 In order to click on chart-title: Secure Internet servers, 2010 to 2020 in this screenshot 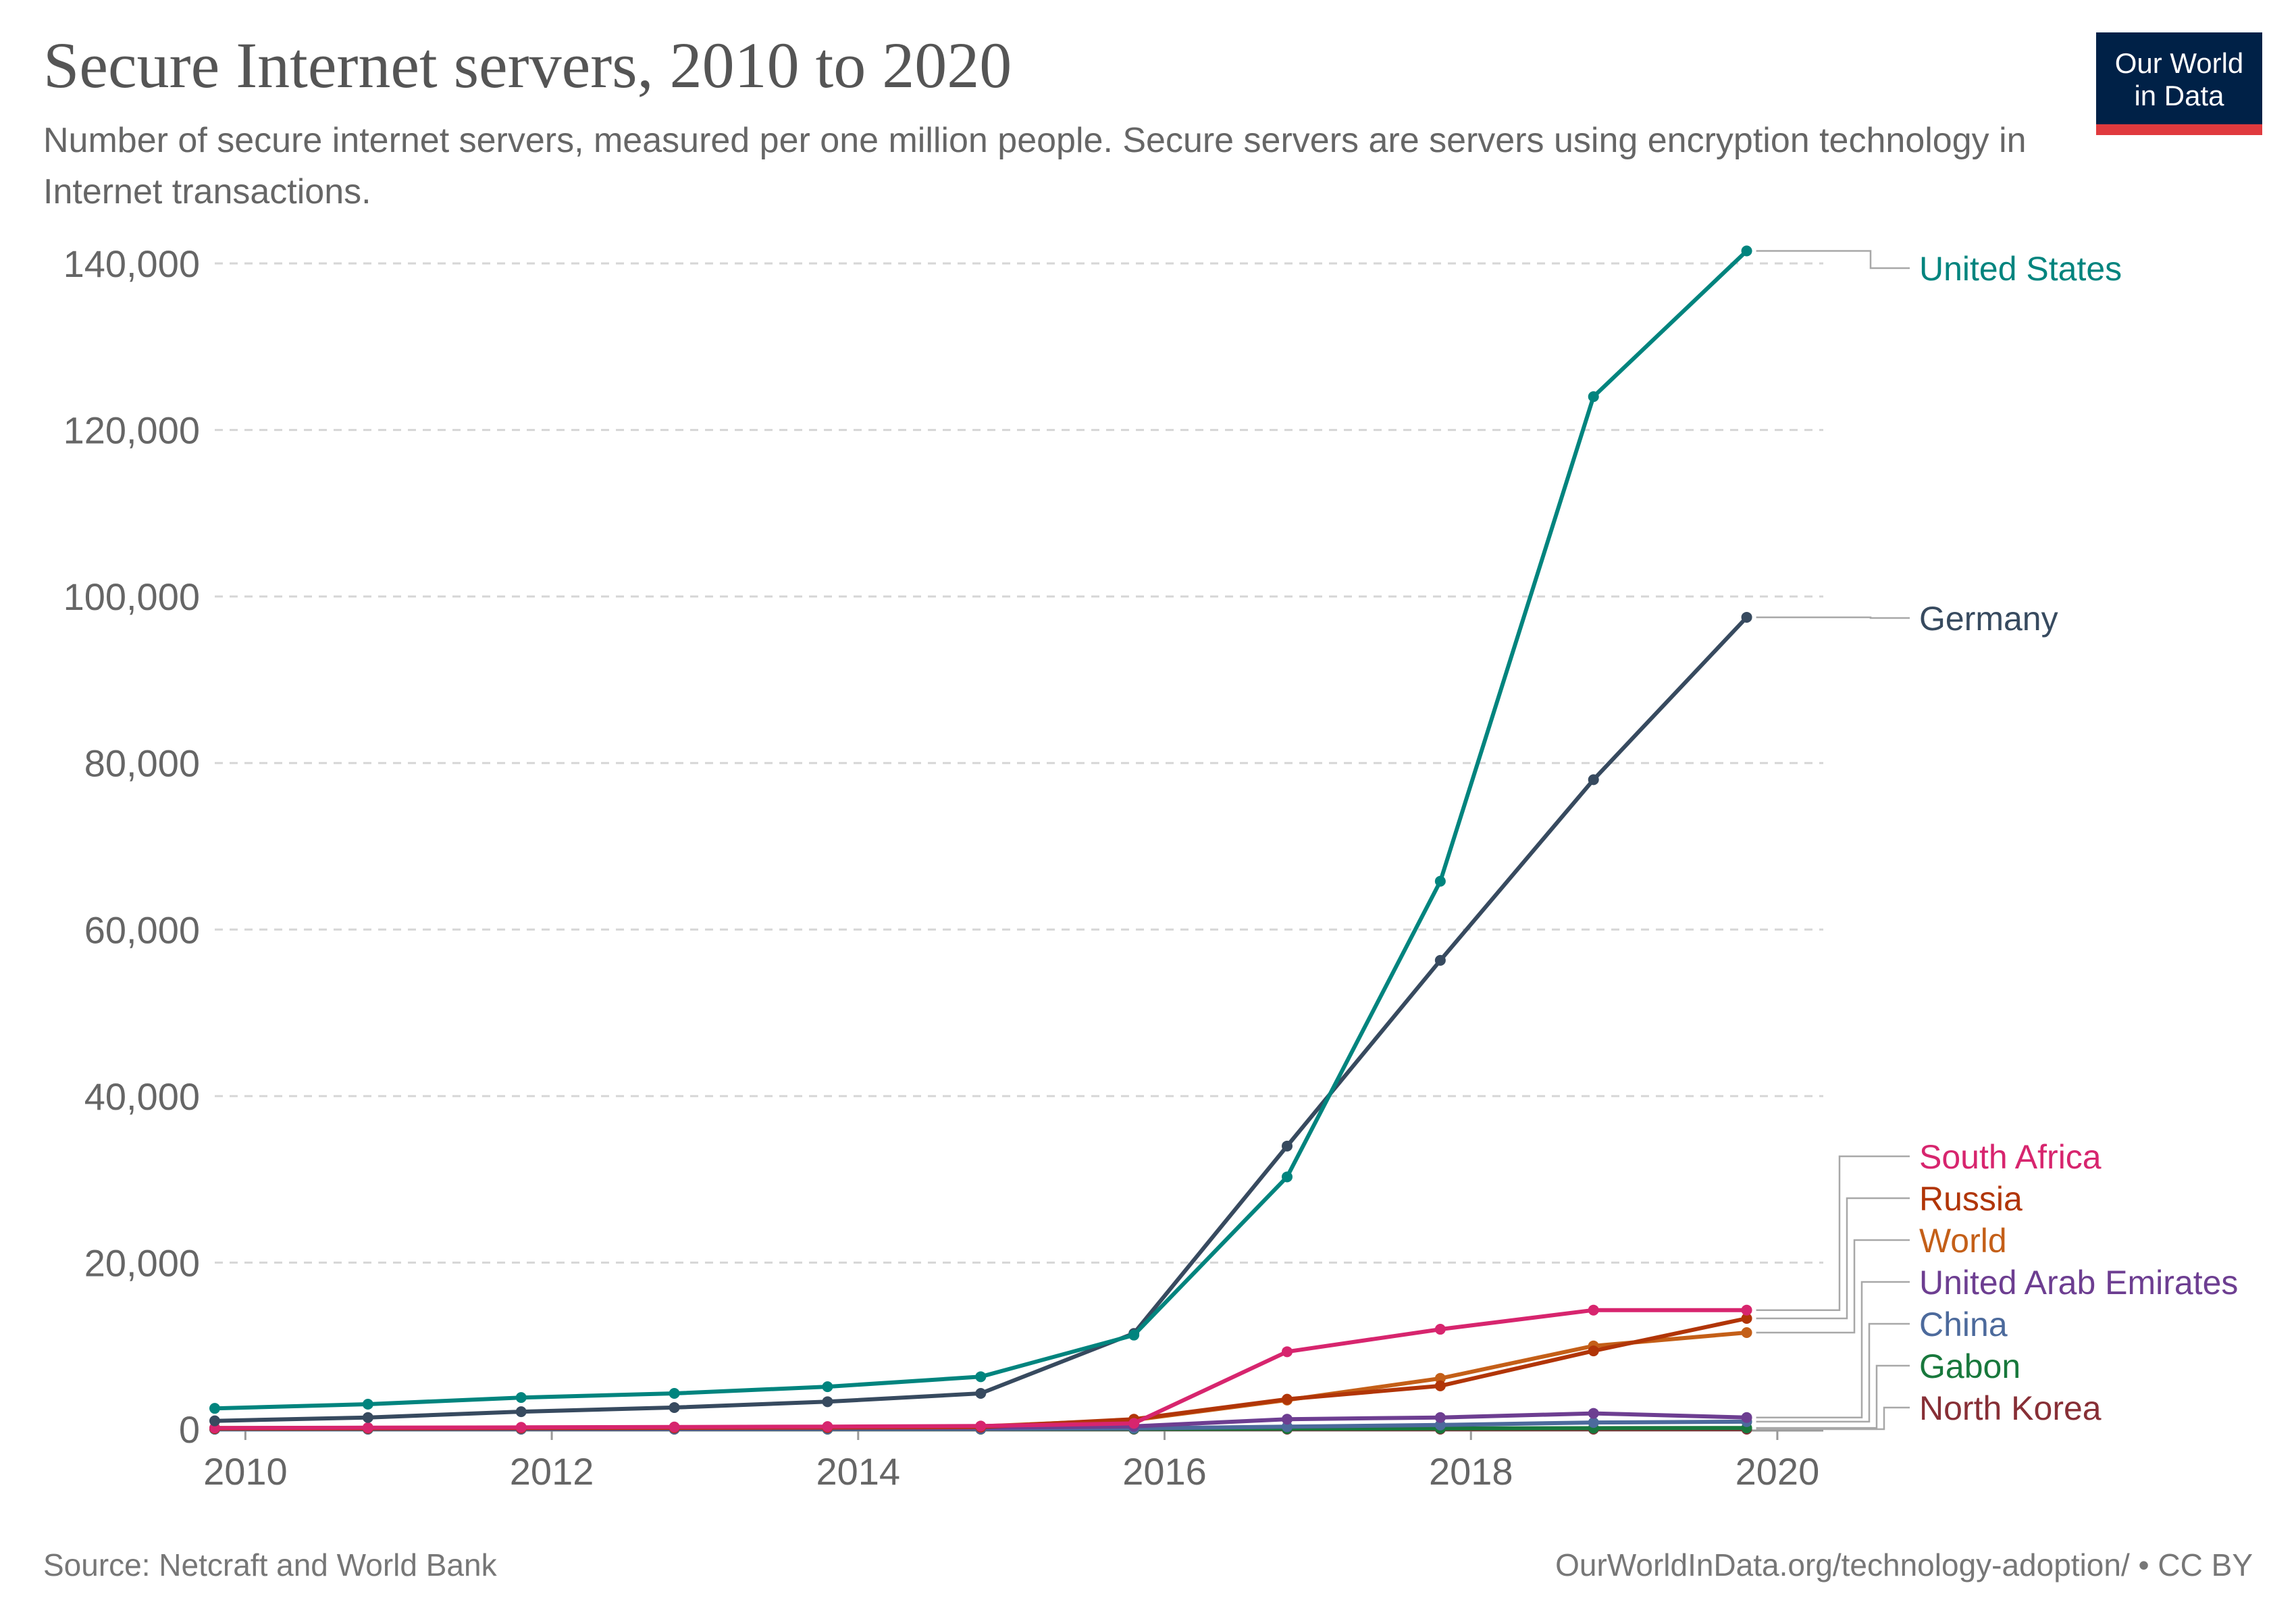, I will do `click(527, 65)`.